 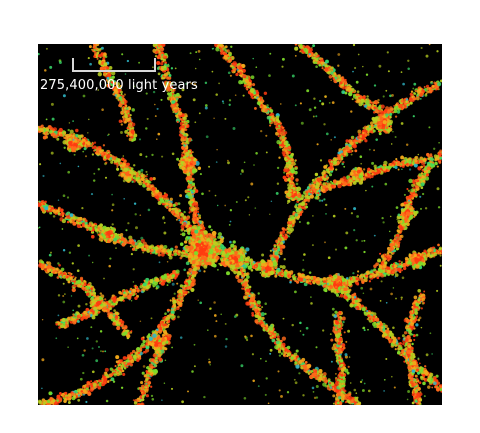 I want to click on scale-bar-label: 275,400,000 light years, so click(x=119, y=85).